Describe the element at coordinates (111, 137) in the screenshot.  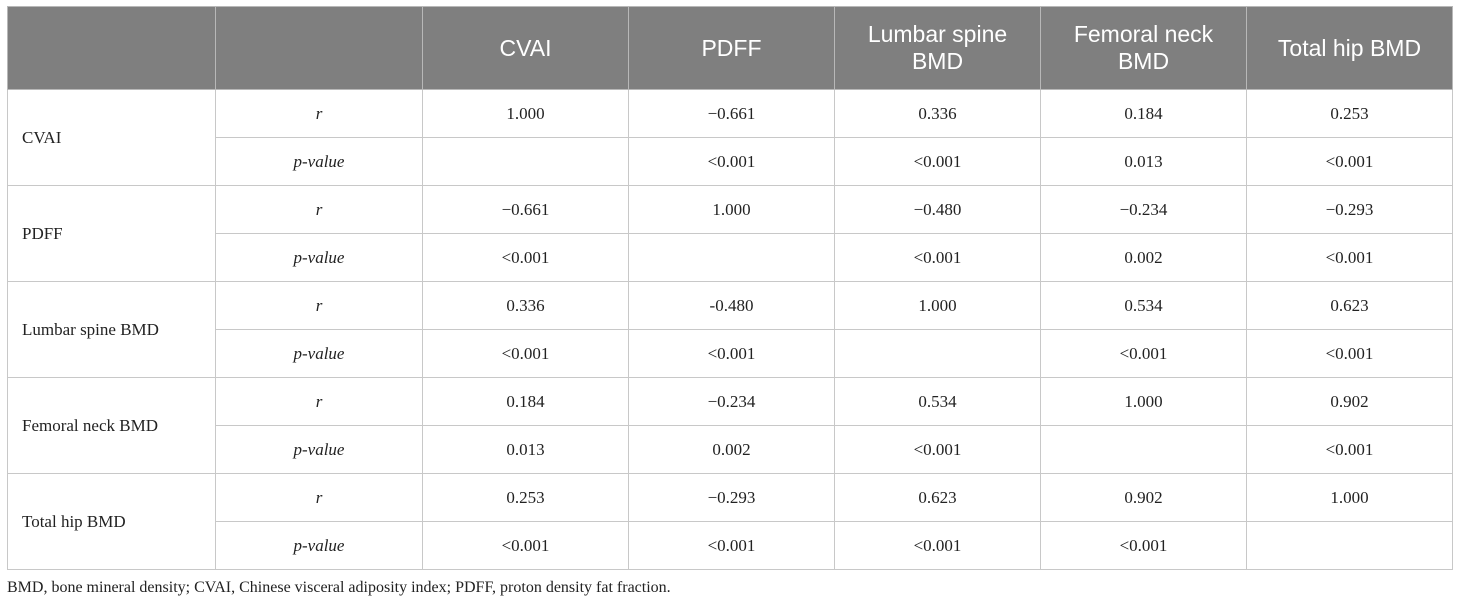
I see `row-group-label: CVAI` at that location.